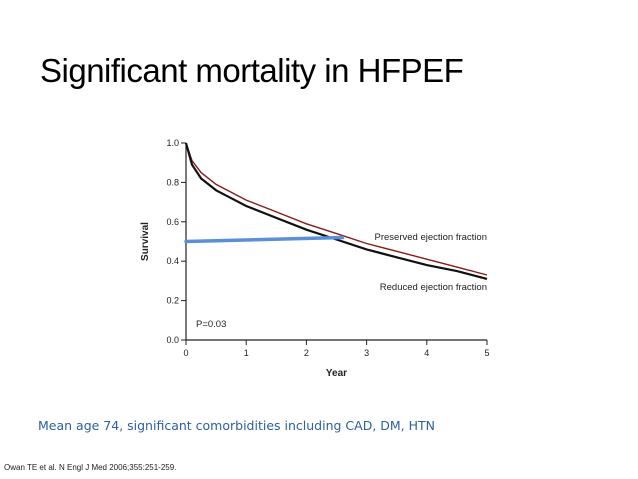  Describe the element at coordinates (172, 182) in the screenshot. I see `y-tick-label: 0.8` at that location.